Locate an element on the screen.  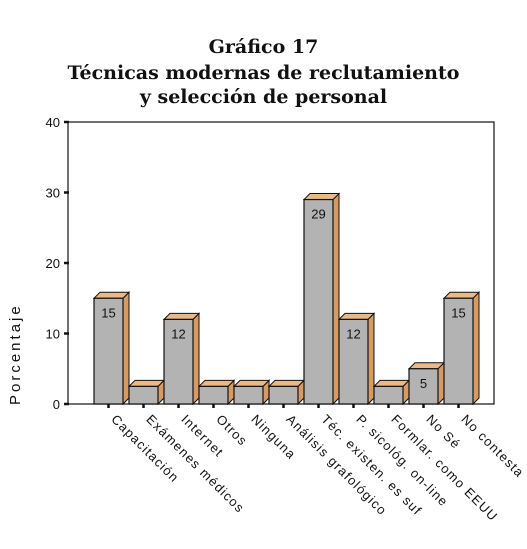
data-label: 5 is located at coordinates (423, 383).